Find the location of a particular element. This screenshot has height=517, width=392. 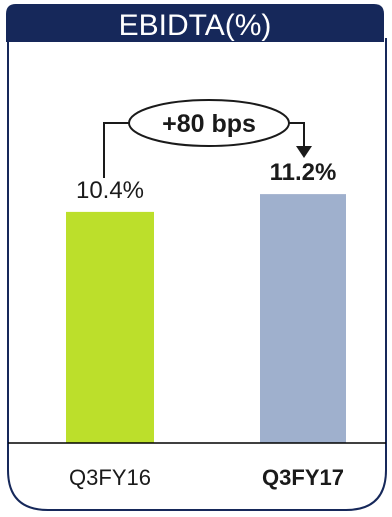

bar-q3fy17 is located at coordinates (303, 318).